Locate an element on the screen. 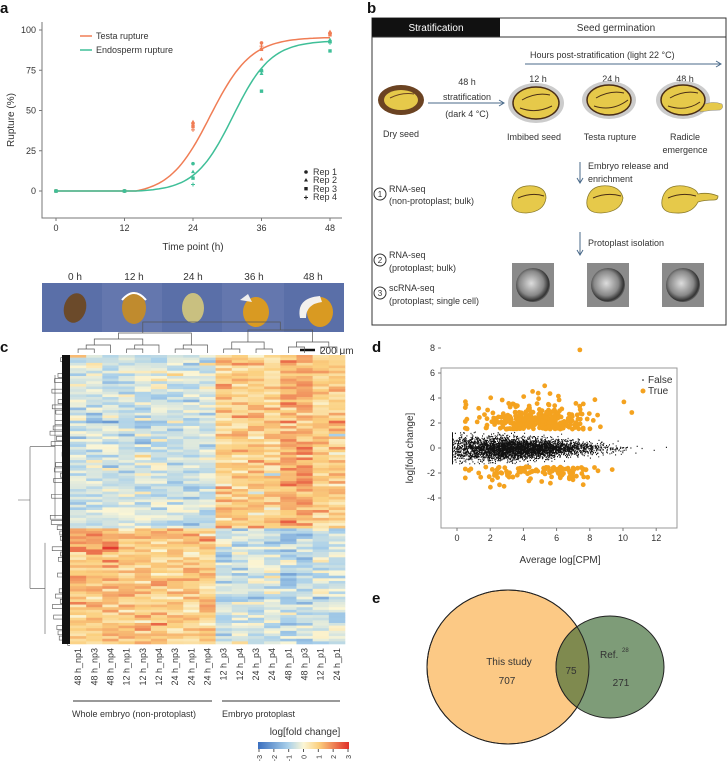 This screenshot has height=767, width=727. colorbar-tick-label: 3 is located at coordinates (349, 757).